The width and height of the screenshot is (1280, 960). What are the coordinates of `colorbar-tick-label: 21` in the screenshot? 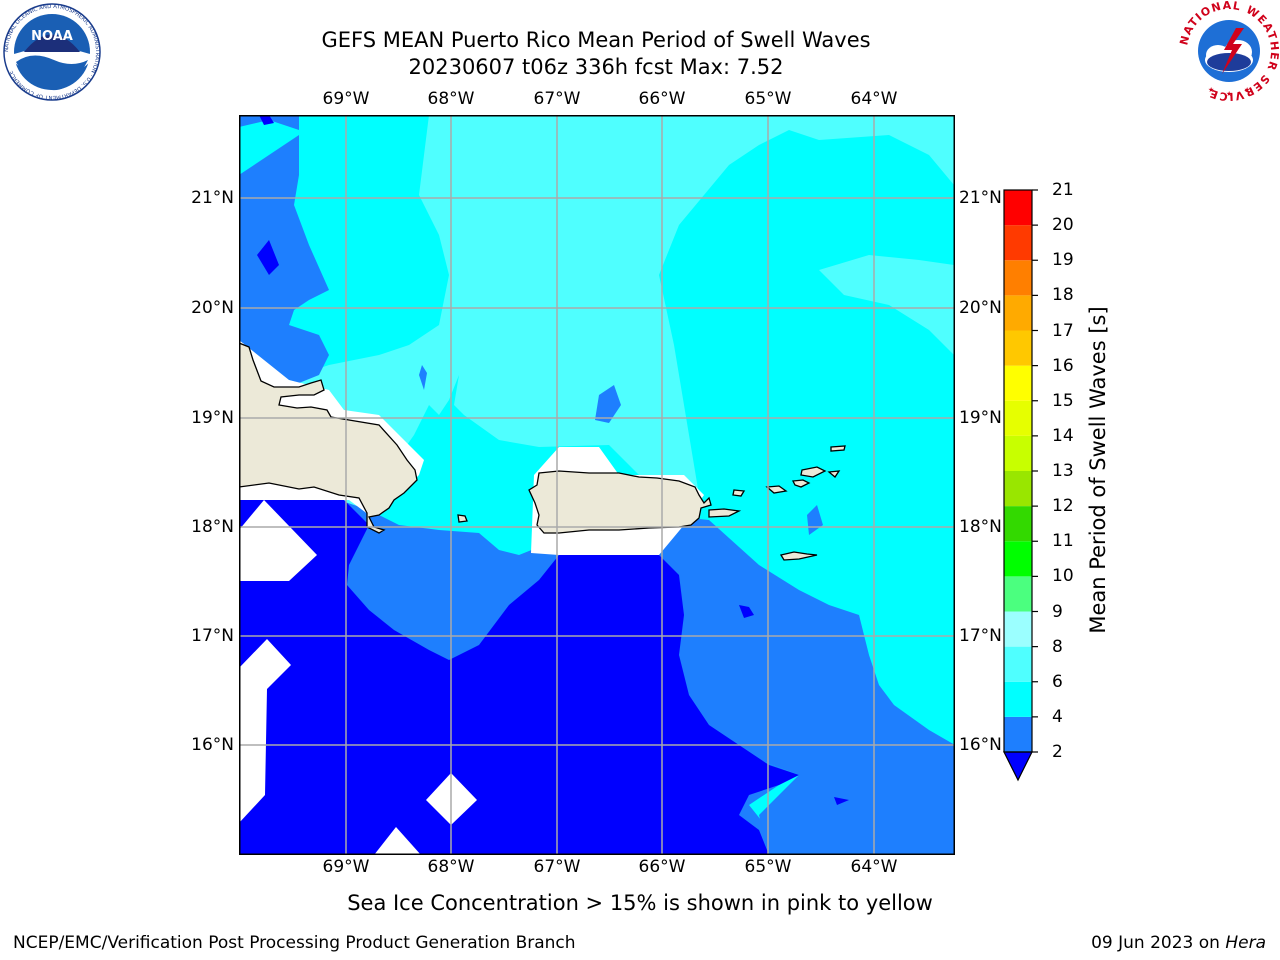 It's located at (1063, 190).